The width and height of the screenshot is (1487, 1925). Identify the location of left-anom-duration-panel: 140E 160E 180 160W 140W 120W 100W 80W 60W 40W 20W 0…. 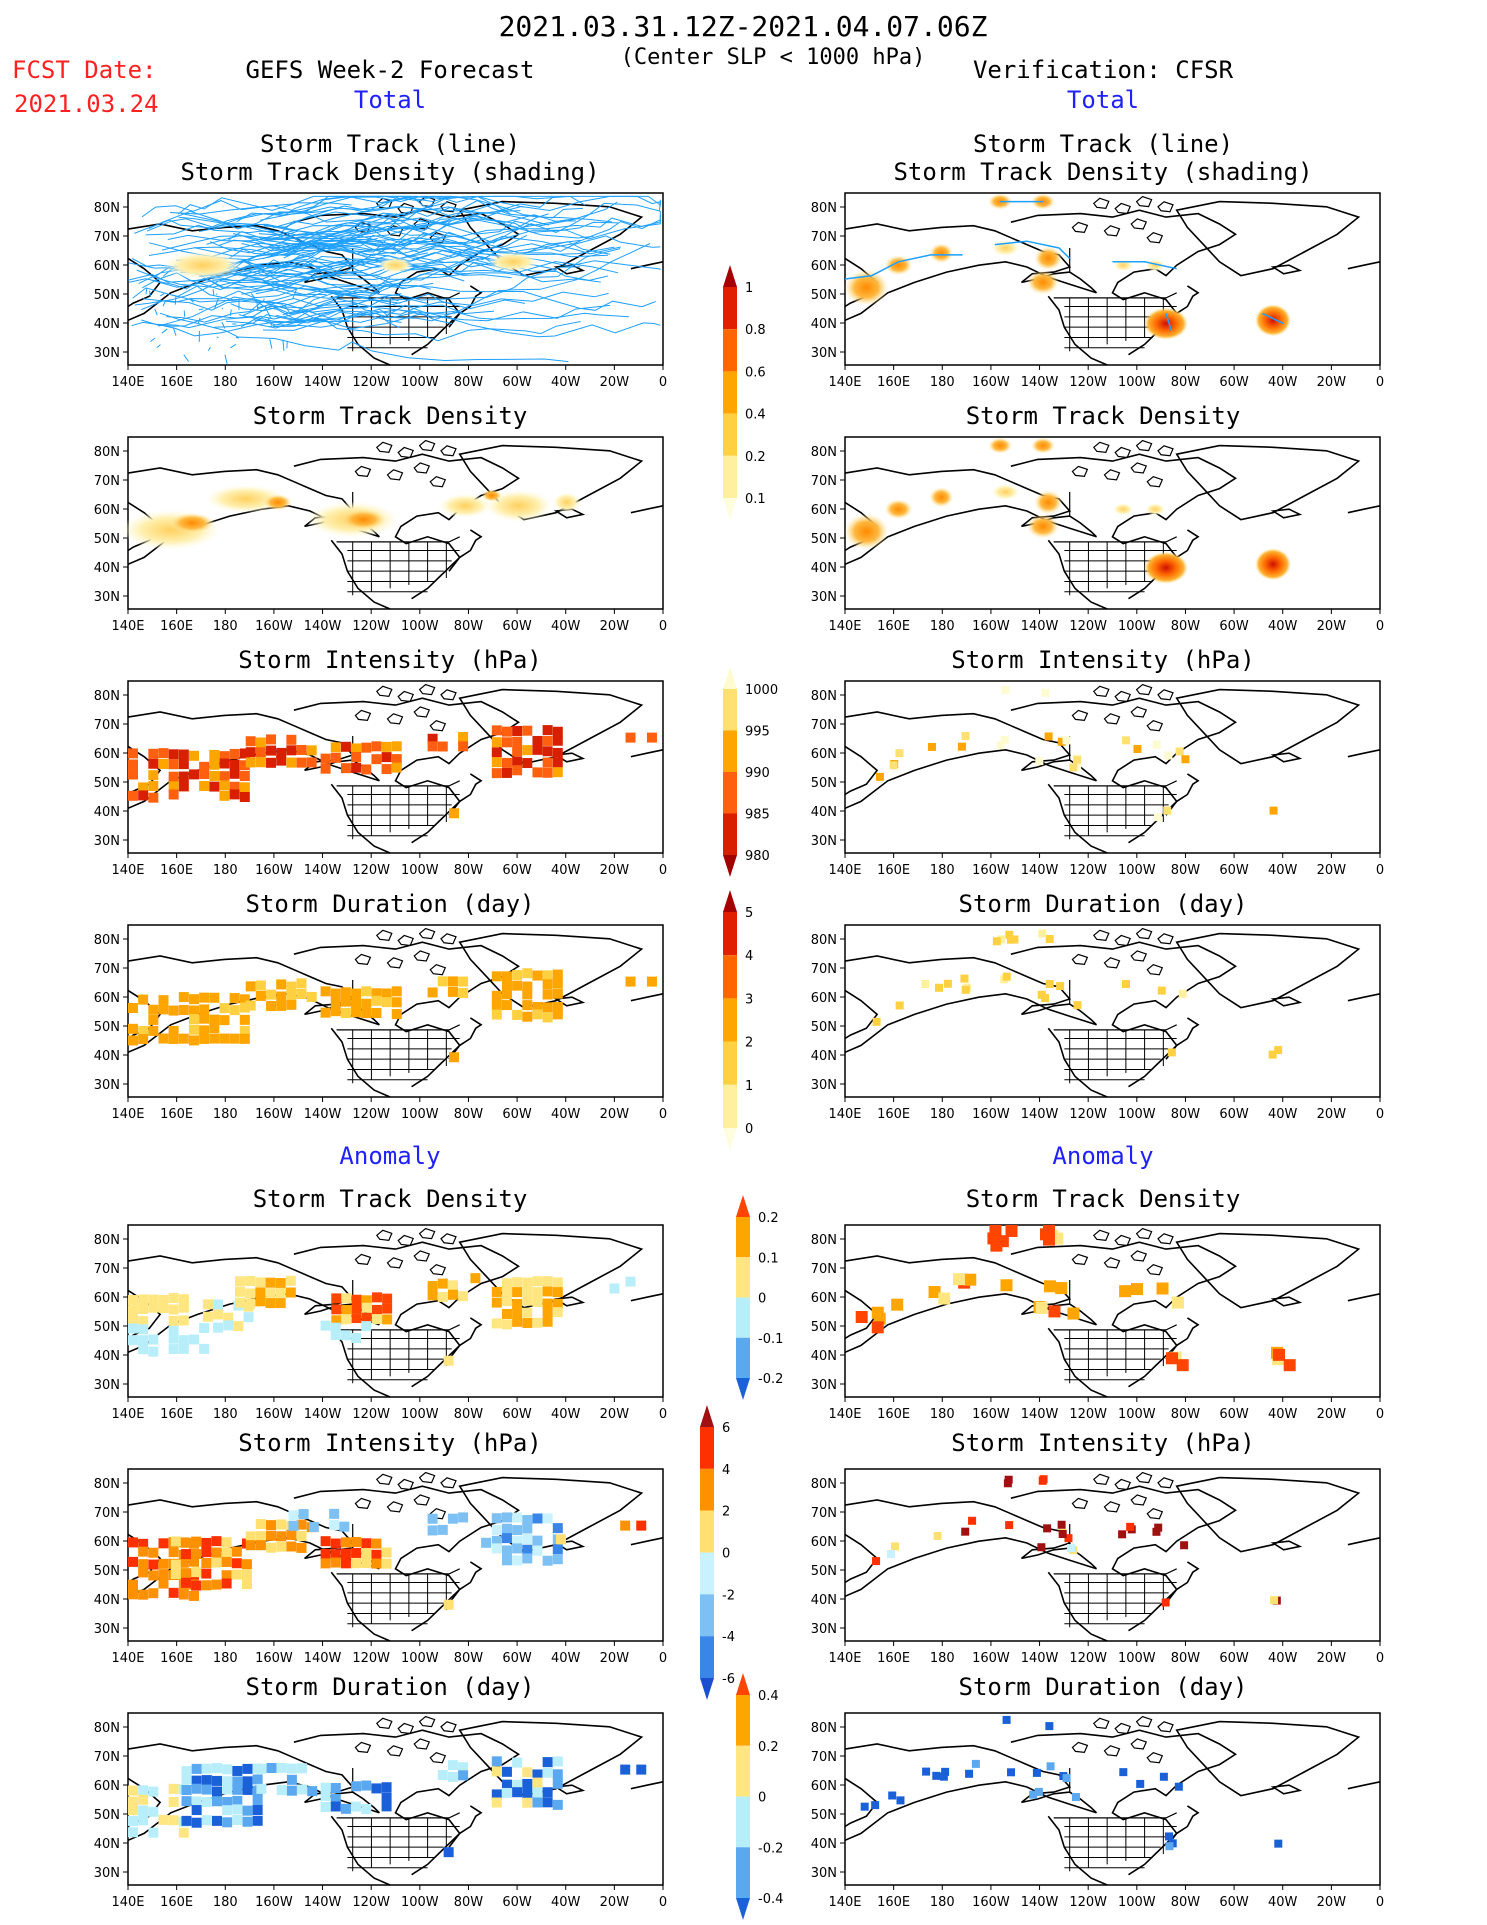
(380, 1811).